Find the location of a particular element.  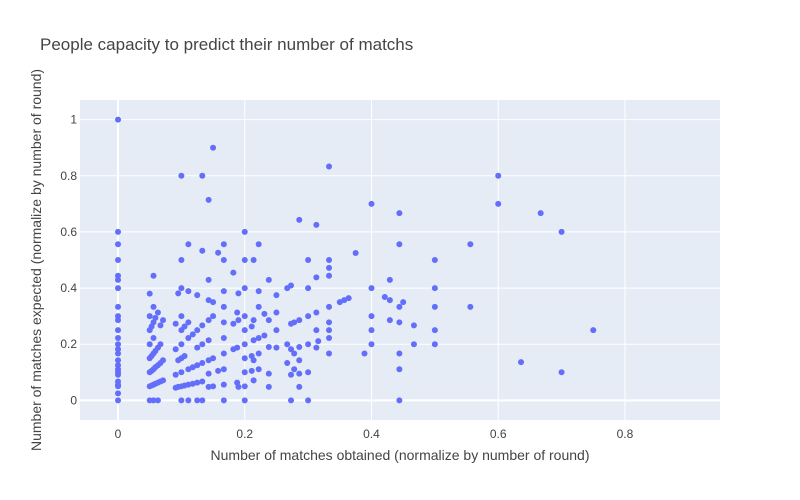

y-tick-label: 0.2 is located at coordinates (68, 344).